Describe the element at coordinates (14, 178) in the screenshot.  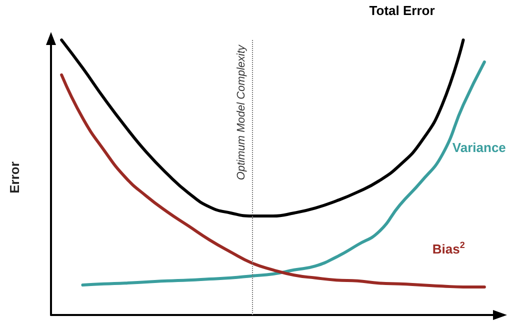
I see `y-axis-title: Error` at that location.